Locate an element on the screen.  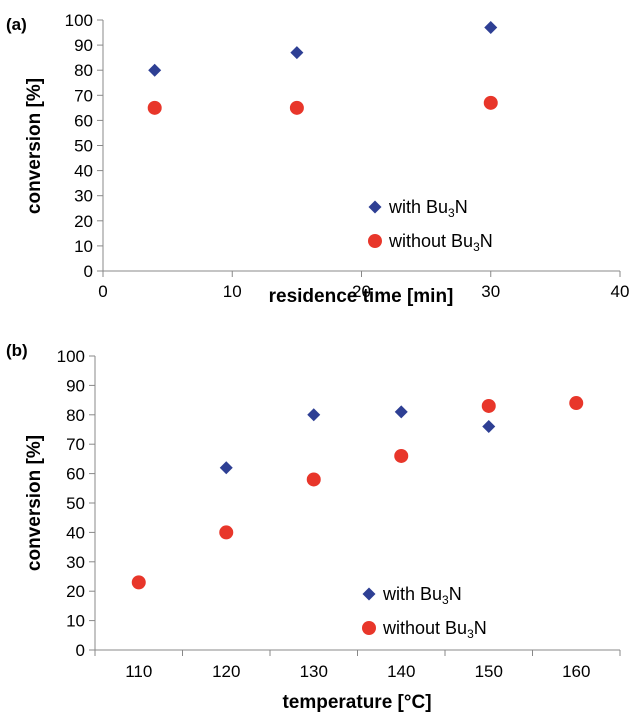
panel-label: (a) is located at coordinates (16, 24).